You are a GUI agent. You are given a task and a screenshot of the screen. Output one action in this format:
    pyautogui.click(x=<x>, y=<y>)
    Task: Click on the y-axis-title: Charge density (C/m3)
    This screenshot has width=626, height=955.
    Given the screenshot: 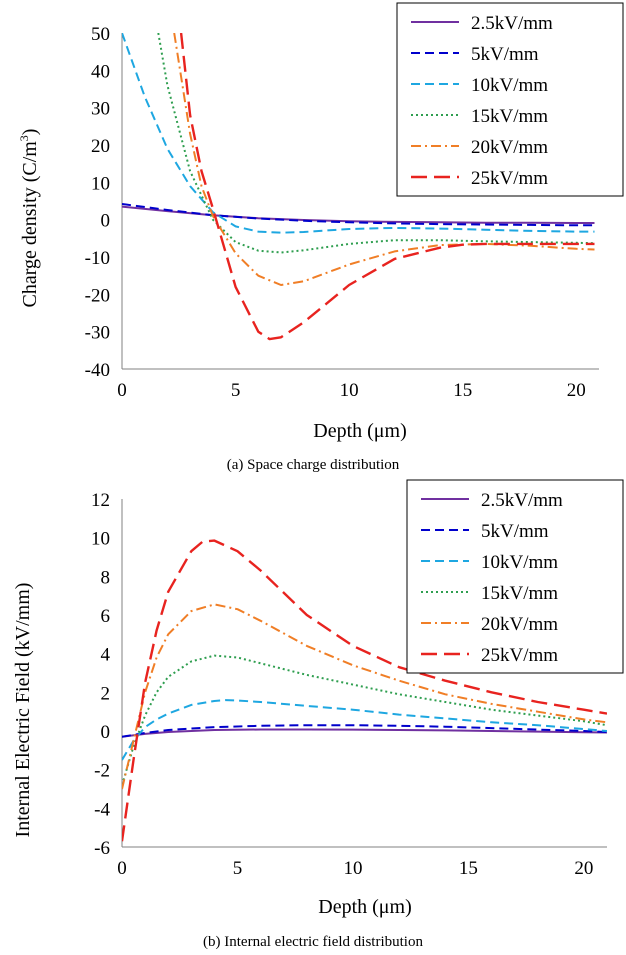 What is the action you would take?
    pyautogui.click(x=29, y=218)
    